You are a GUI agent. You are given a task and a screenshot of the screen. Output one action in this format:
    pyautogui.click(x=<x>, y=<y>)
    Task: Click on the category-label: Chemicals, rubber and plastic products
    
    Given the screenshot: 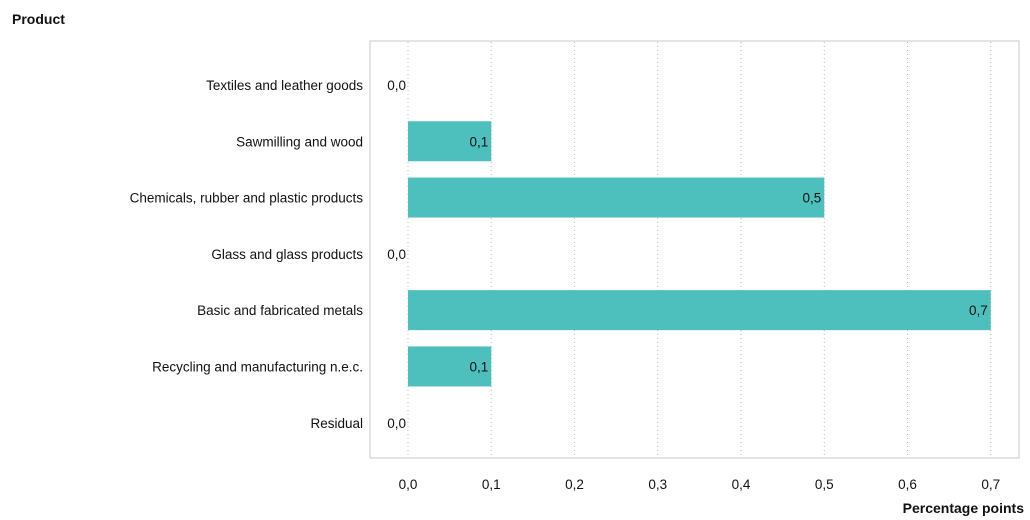 What is the action you would take?
    pyautogui.click(x=247, y=198)
    